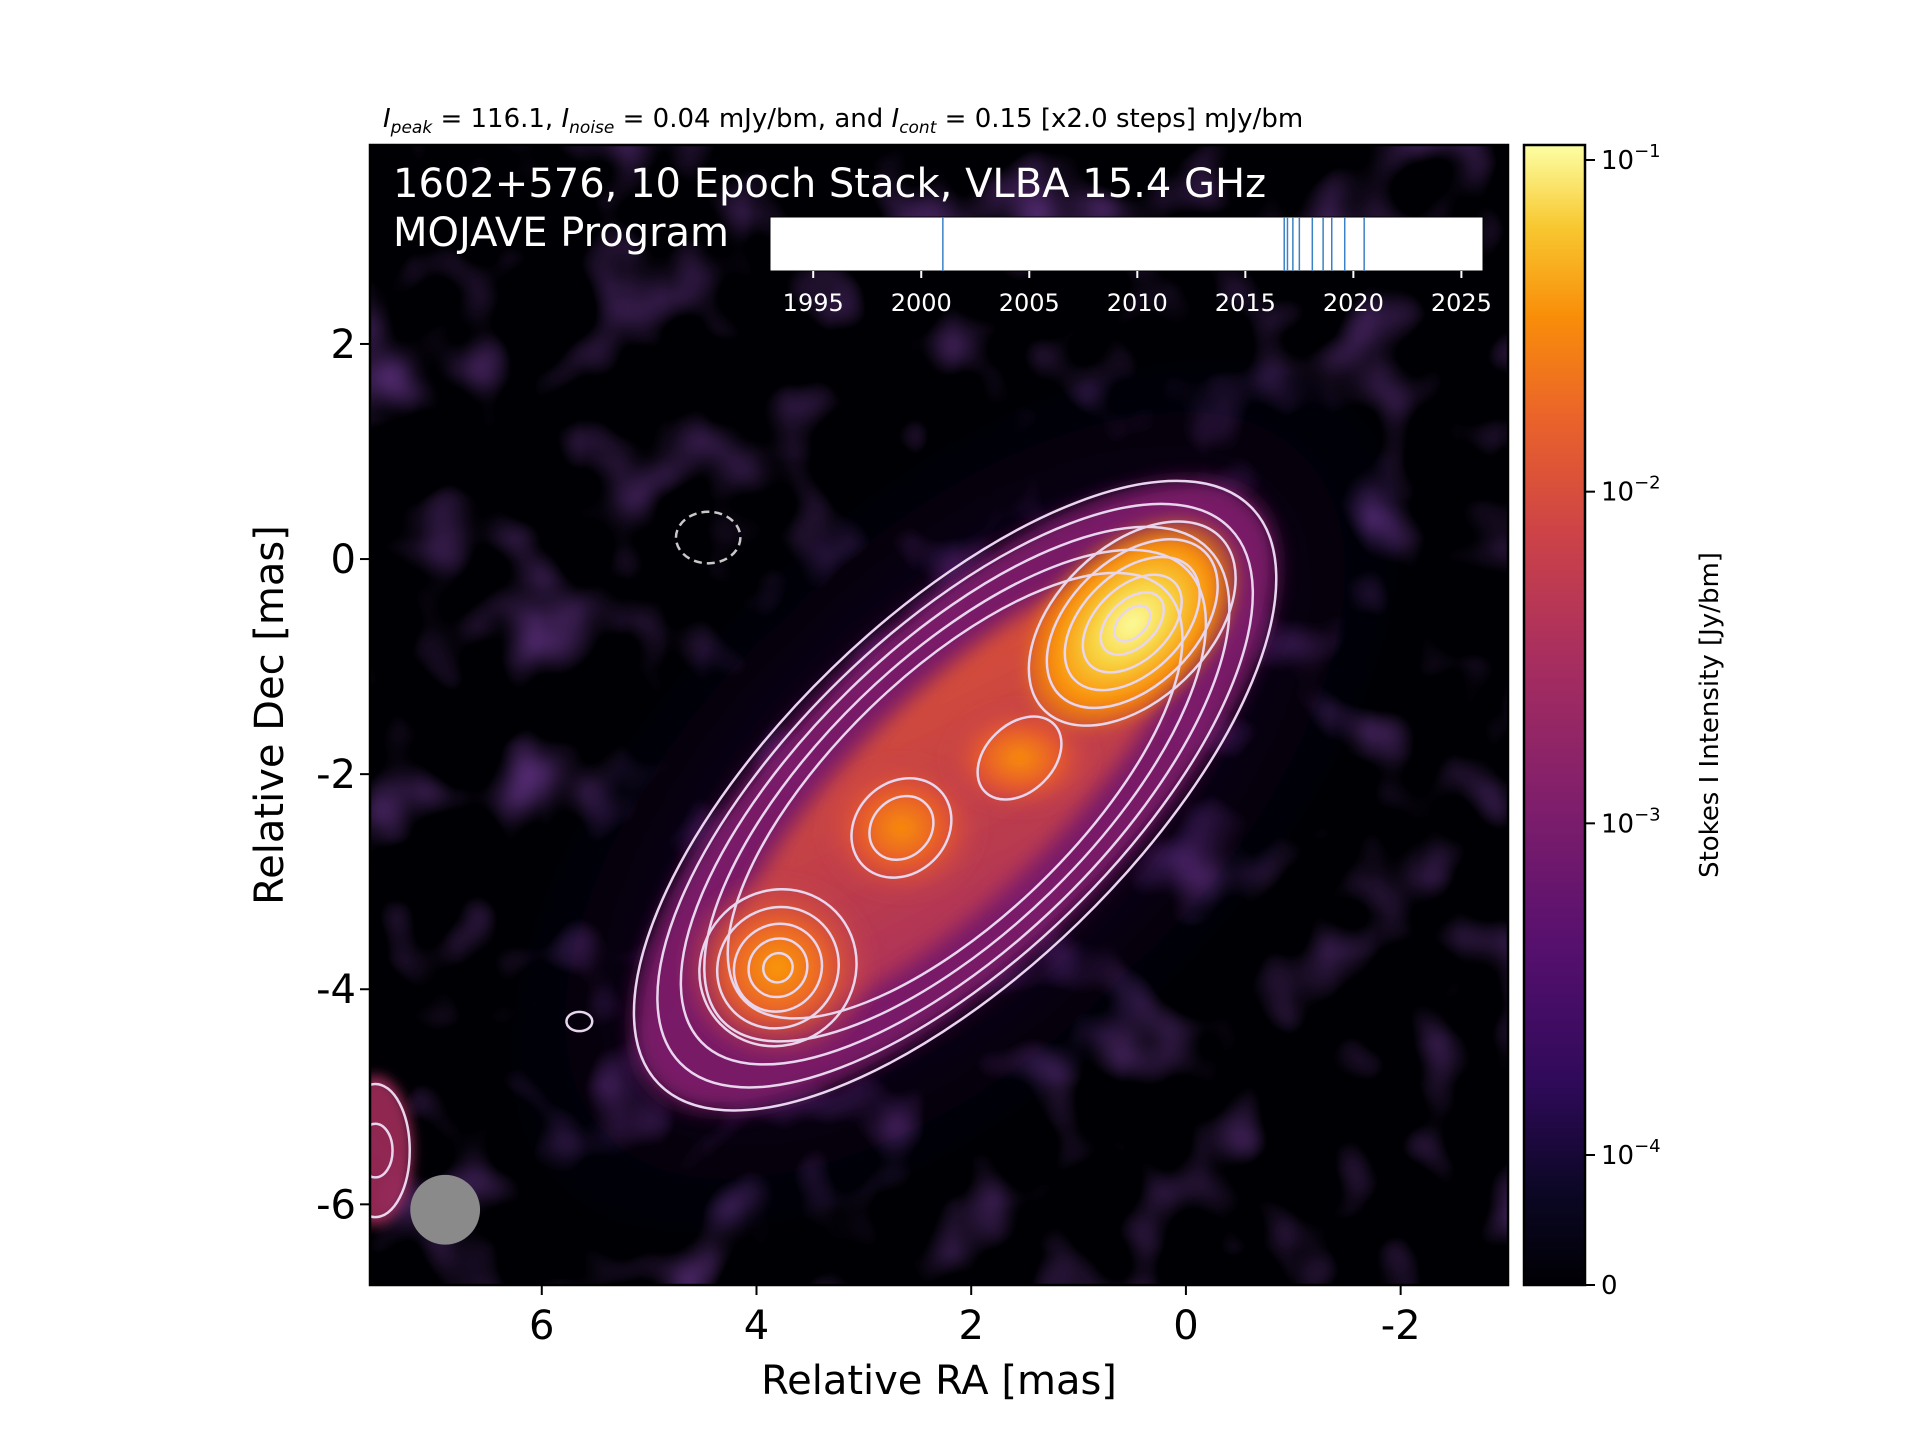 The image size is (1920, 1440). What do you see at coordinates (918, 128) in the screenshot?
I see `i-cont-subscript: cont` at bounding box center [918, 128].